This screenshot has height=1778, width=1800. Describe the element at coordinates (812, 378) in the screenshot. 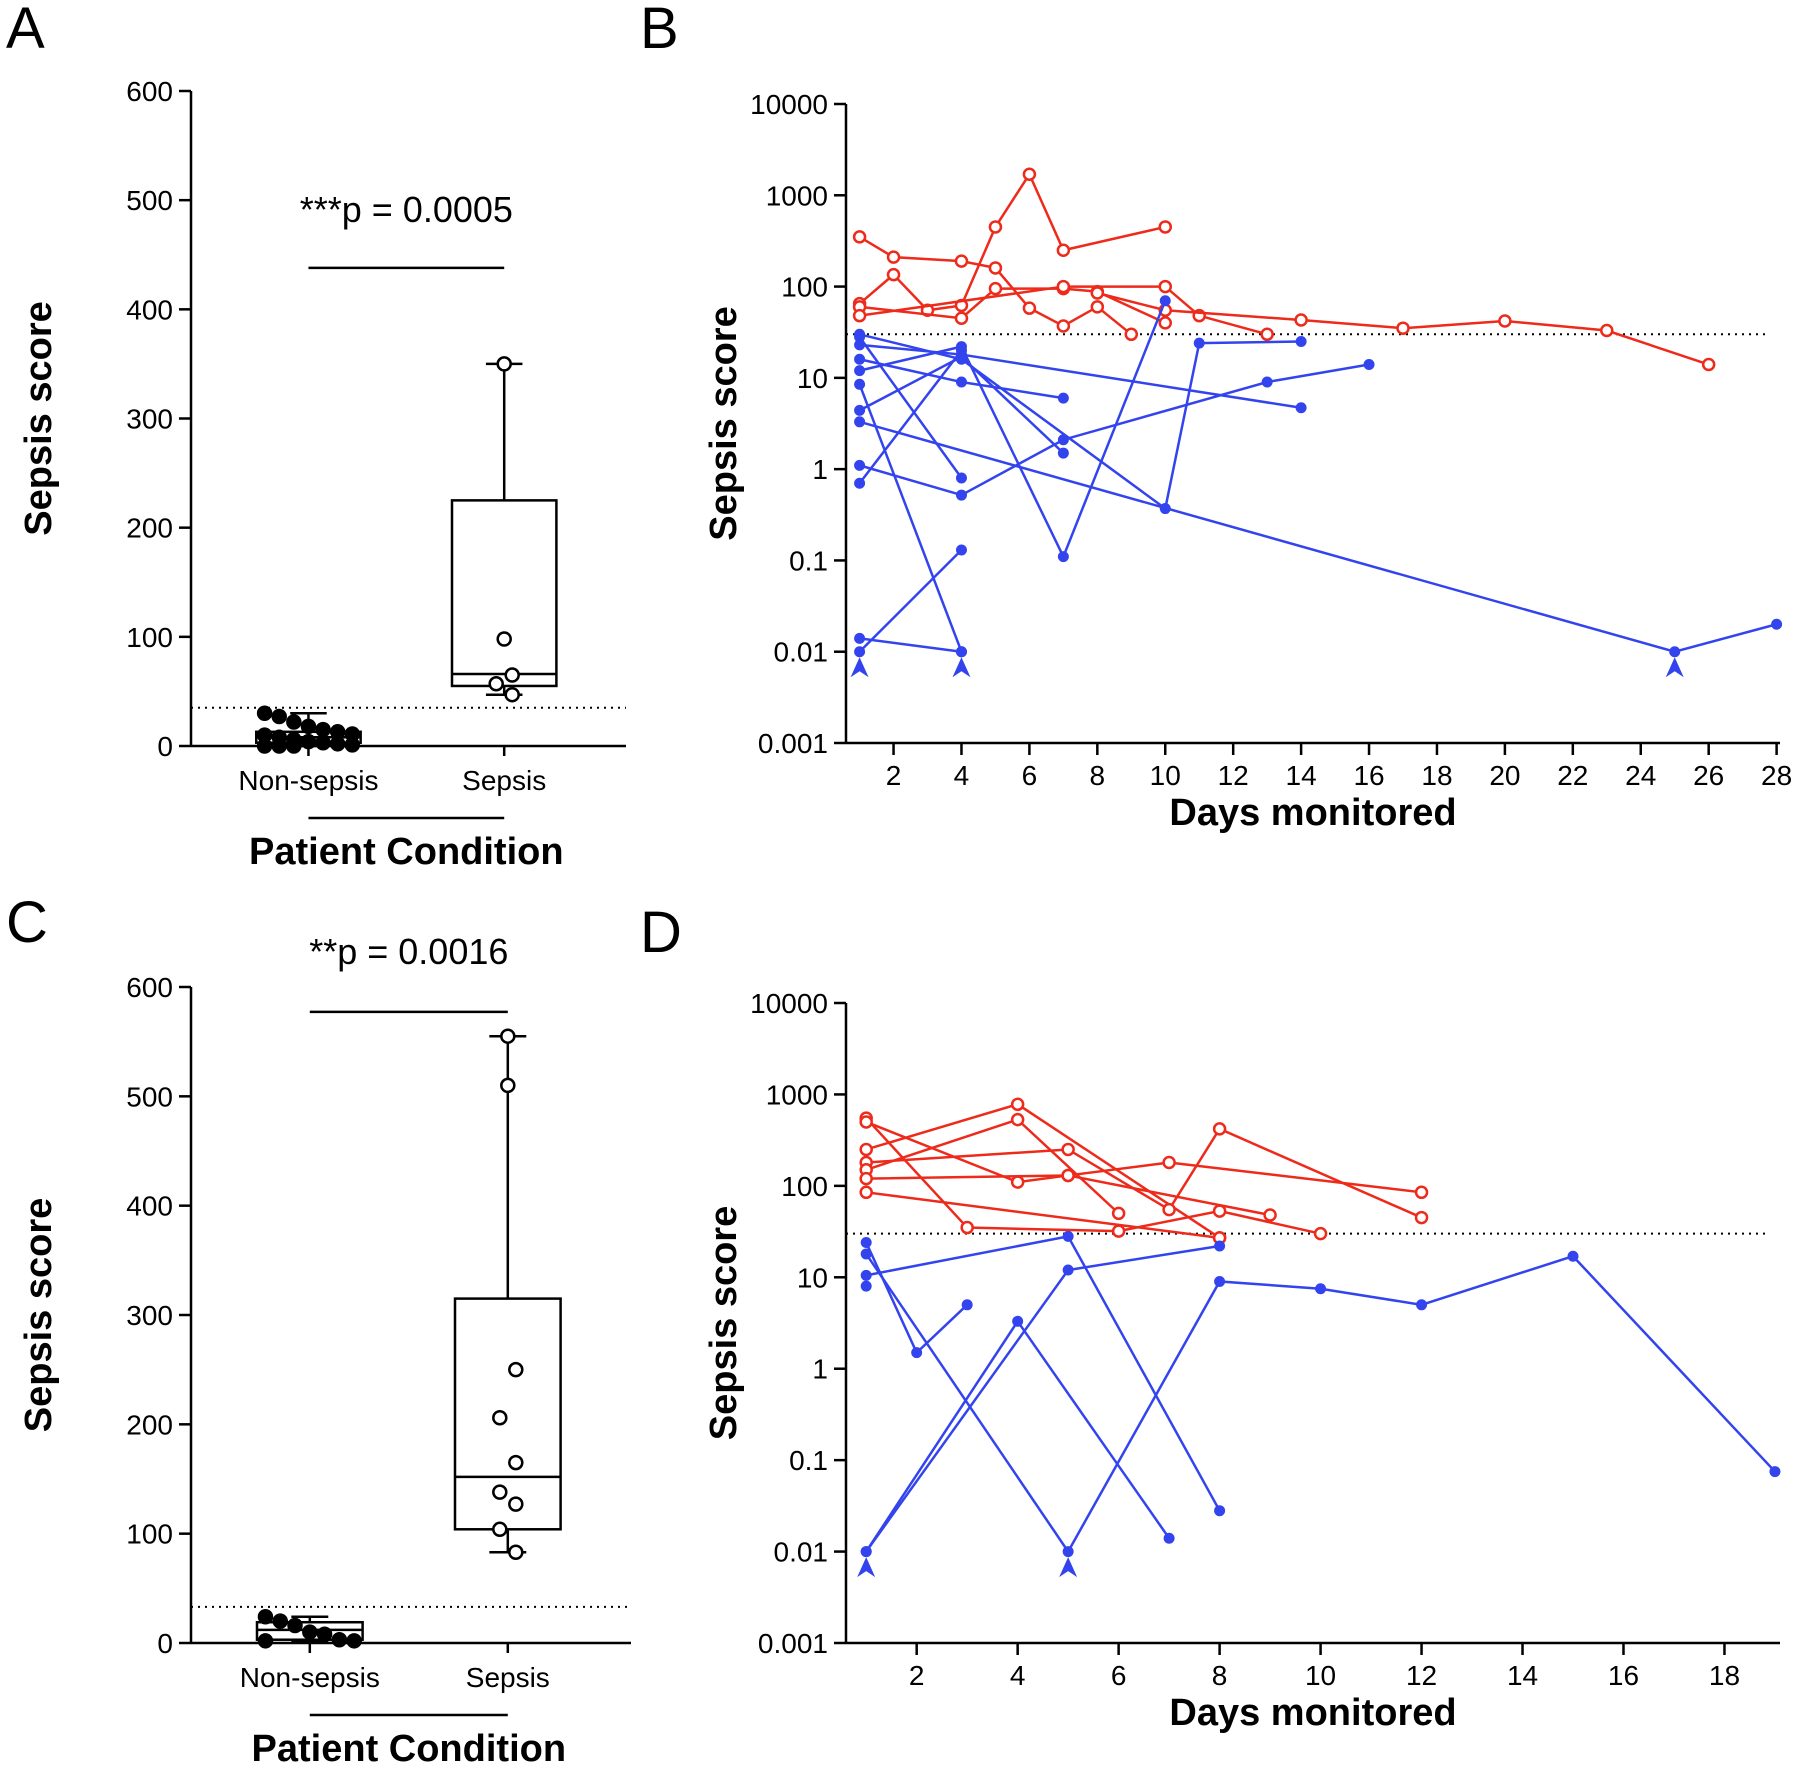

I see `y-tick-label: 10` at that location.